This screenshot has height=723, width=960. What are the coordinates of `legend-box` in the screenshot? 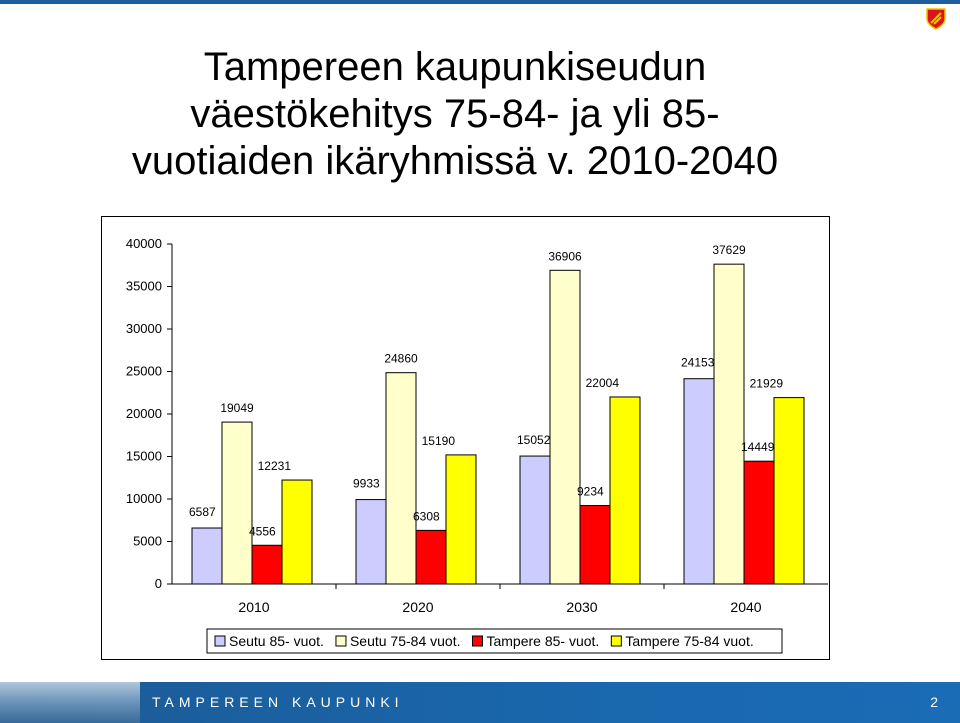 It's located at (494, 641).